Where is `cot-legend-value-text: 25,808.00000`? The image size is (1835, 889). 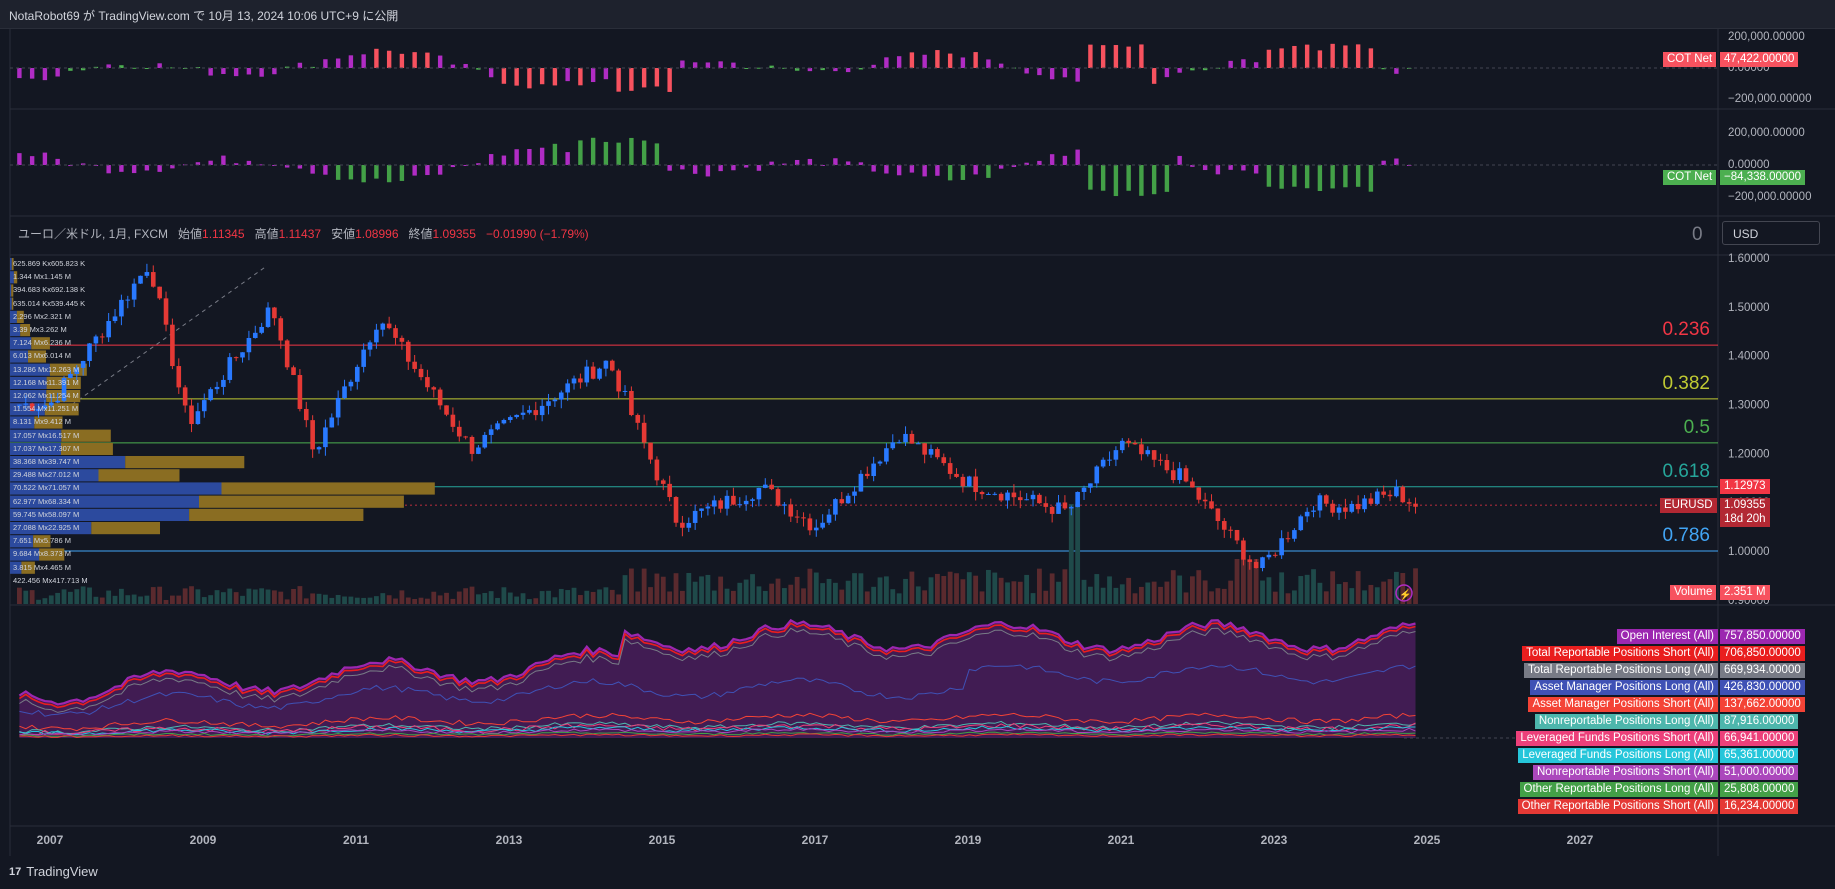 cot-legend-value-text: 25,808.00000 is located at coordinates (1759, 789).